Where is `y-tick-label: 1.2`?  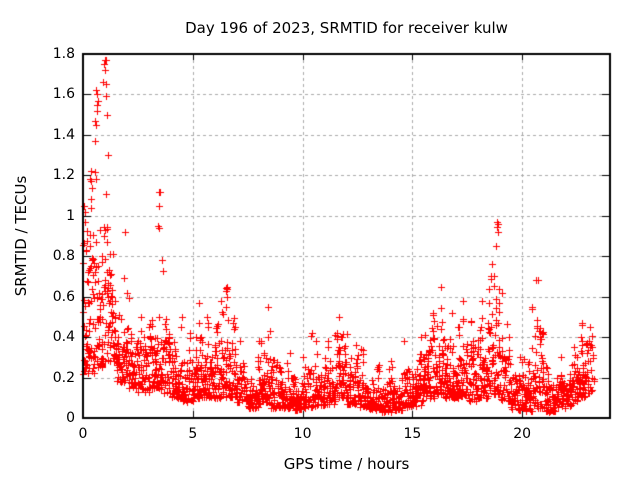
y-tick-label: 1.2 is located at coordinates (63, 175).